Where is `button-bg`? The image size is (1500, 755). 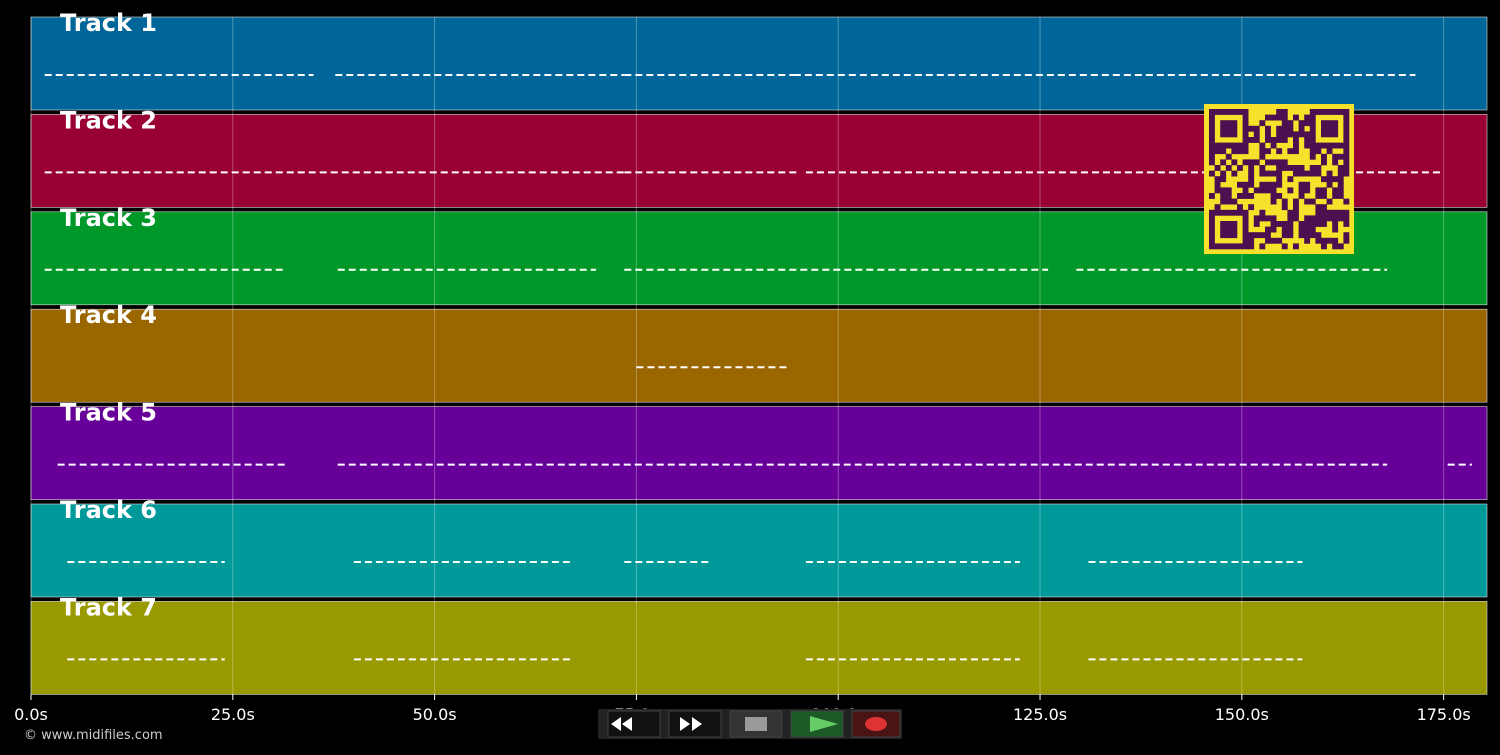 button-bg is located at coordinates (634, 724).